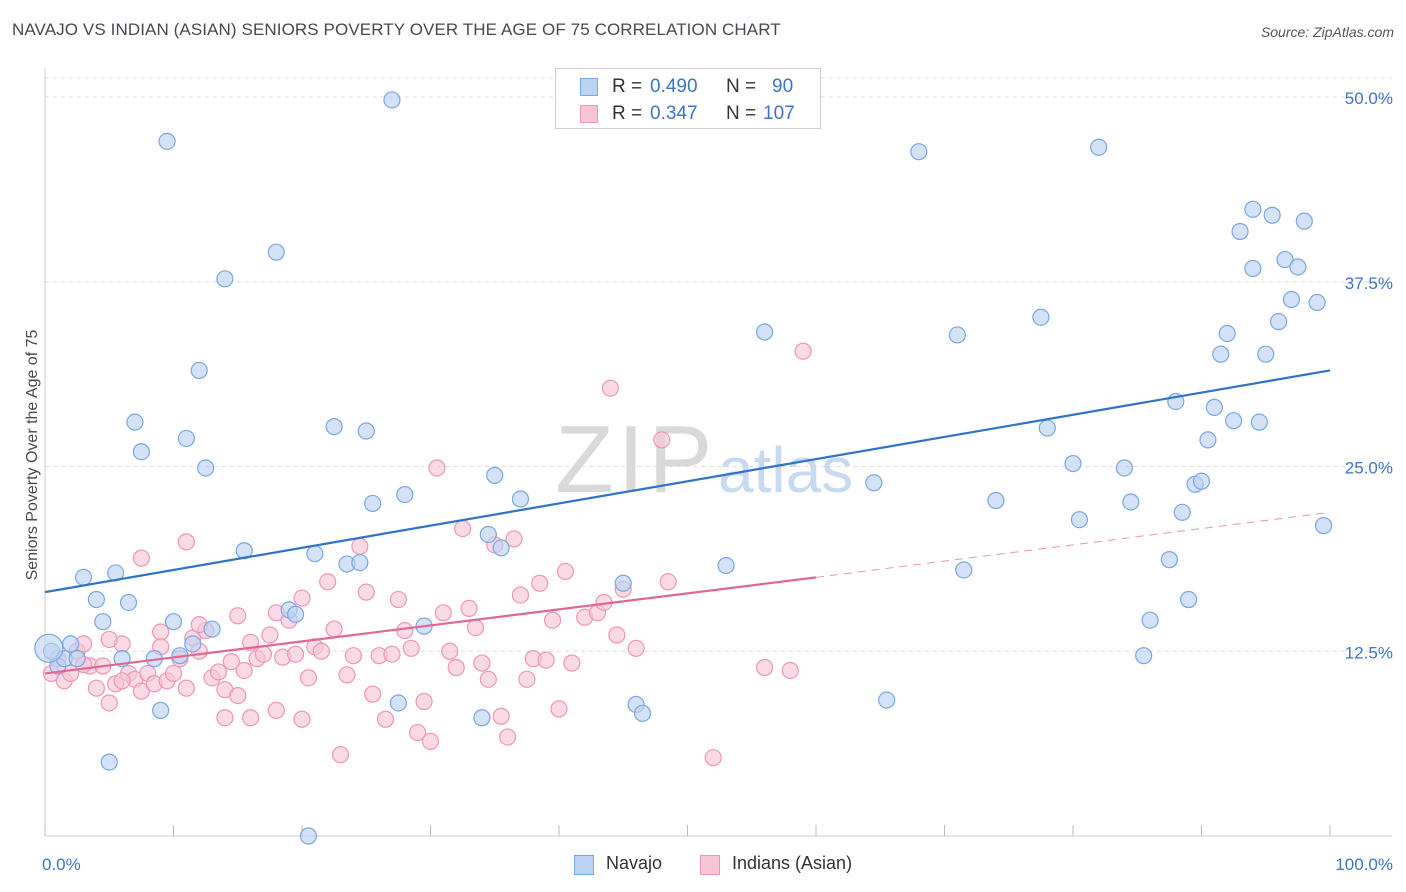  Describe the element at coordinates (1073, 544) in the screenshot. I see `indian-trend-extension` at that location.